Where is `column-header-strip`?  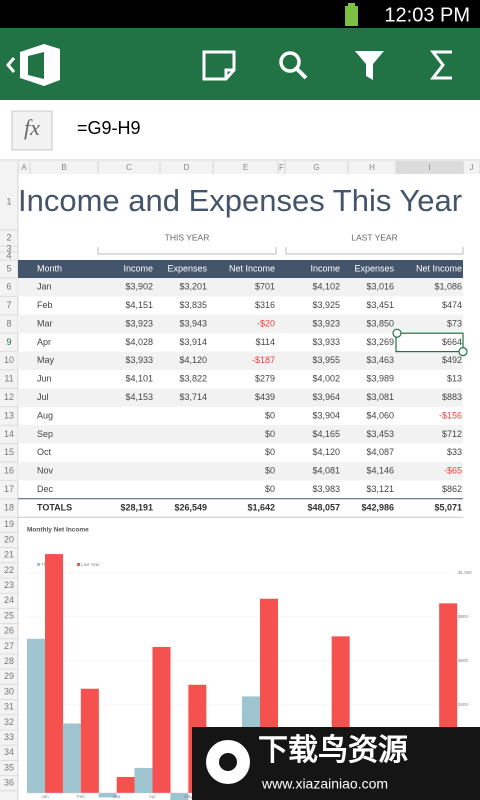 column-header-strip is located at coordinates (240, 167).